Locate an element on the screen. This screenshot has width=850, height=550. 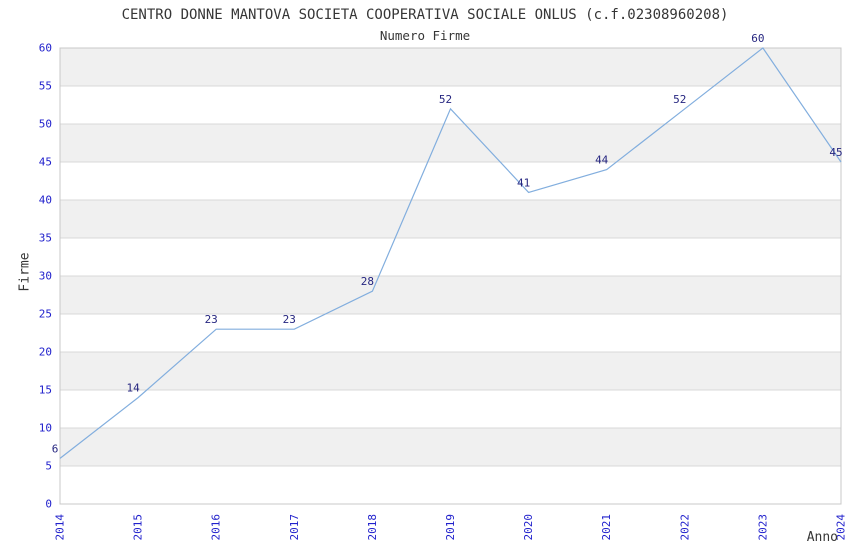
x-tick-label: 2024 is located at coordinates (841, 527).